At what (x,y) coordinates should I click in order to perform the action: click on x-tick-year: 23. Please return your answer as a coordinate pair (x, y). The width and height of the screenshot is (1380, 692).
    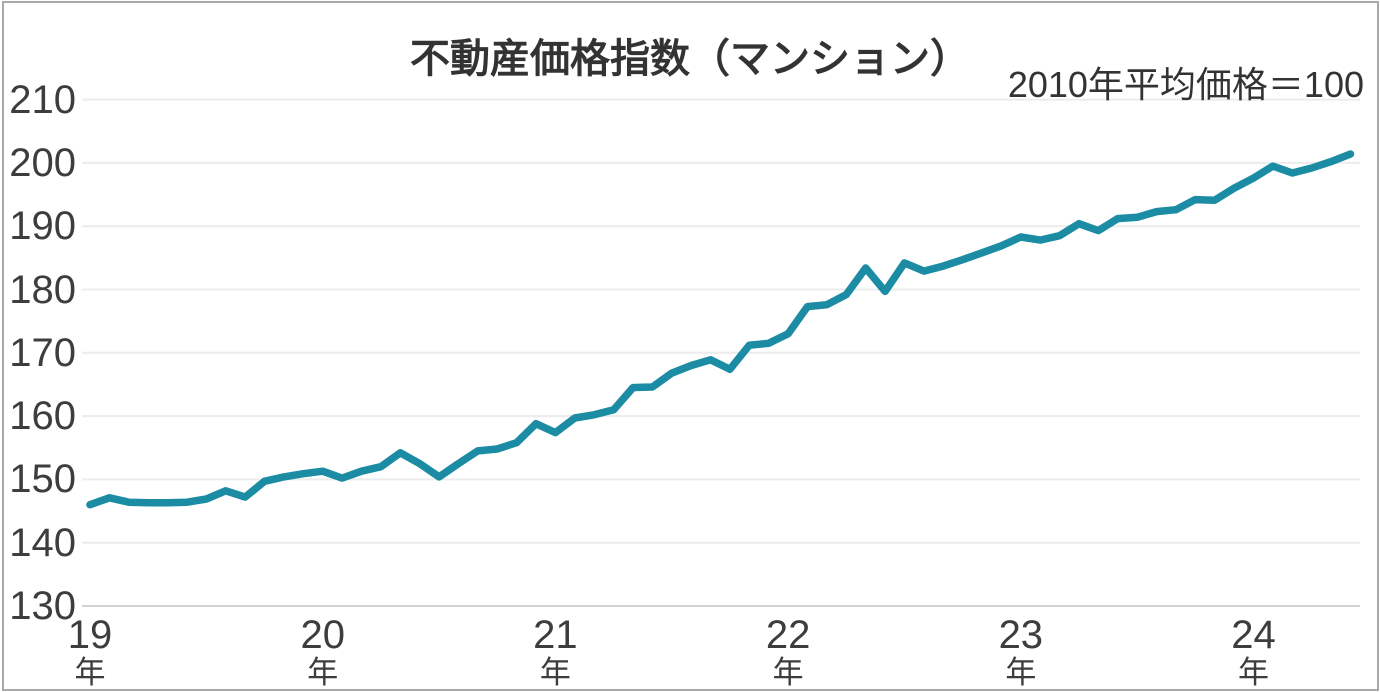
    Looking at the image, I should click on (1021, 635).